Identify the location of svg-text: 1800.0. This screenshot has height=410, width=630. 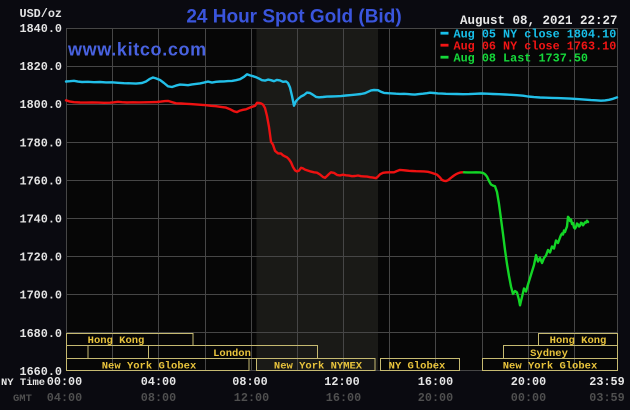
(41, 105).